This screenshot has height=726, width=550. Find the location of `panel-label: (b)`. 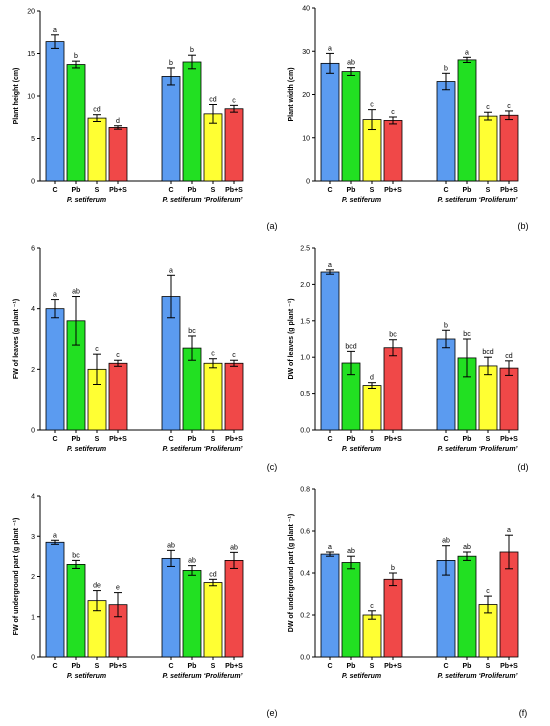

panel-label: (b) is located at coordinates (523, 226).